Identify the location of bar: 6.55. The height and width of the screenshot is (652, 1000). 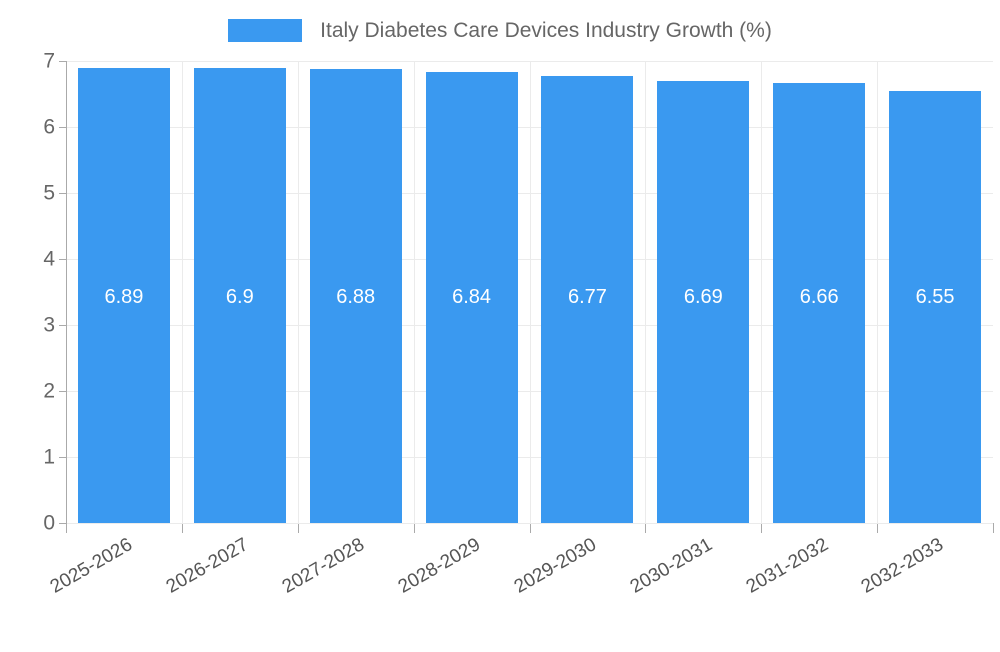
(935, 306).